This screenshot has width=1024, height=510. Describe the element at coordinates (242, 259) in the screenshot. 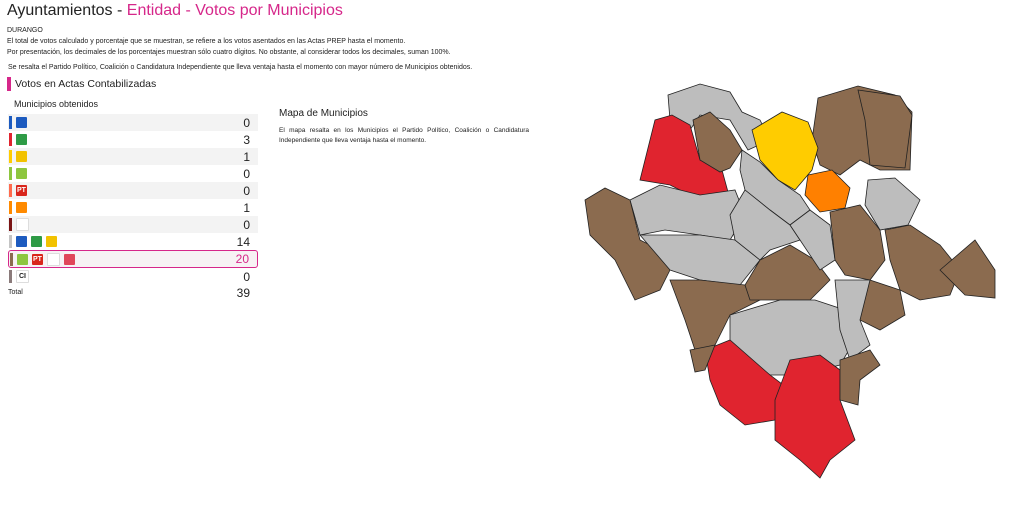

I see `party-municipios-count: 20` at that location.